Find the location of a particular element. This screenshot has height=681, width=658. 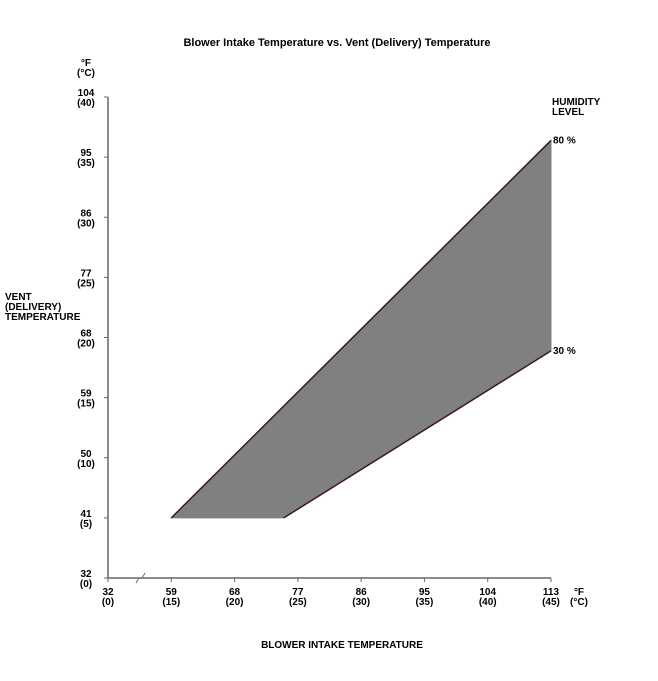

y-tick-label: 77 (25) is located at coordinates (86, 278).